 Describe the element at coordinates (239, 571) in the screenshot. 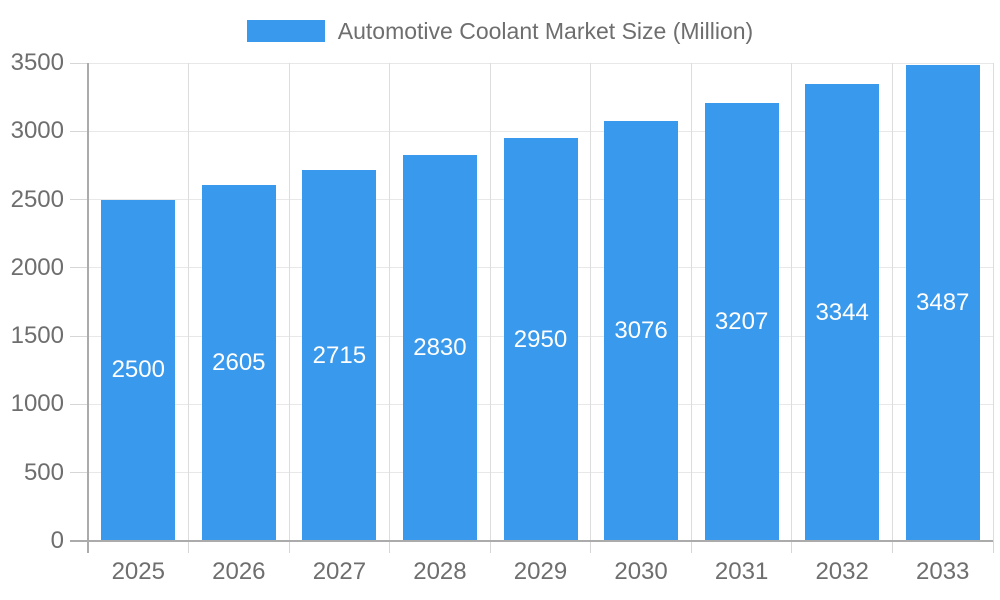

I see `x-tick-label: 2026` at that location.